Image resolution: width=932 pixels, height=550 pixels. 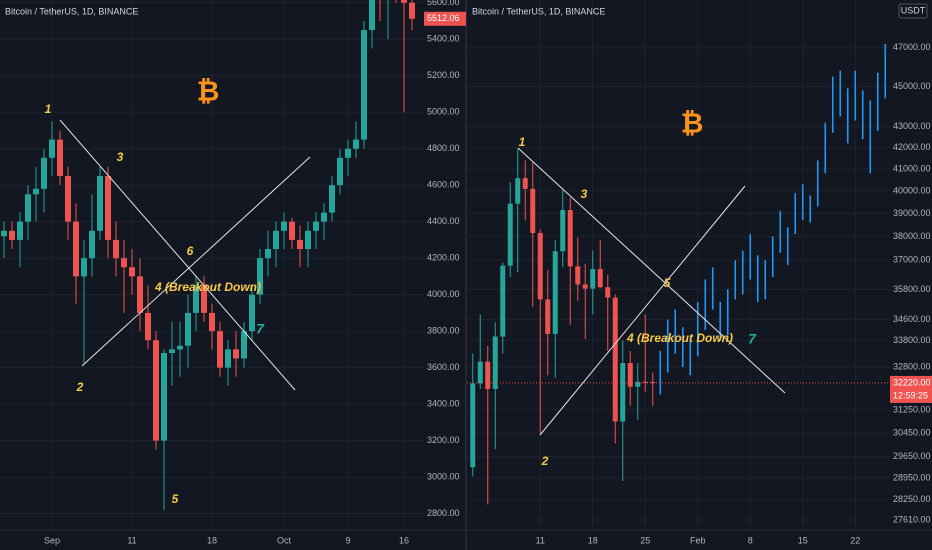 What do you see at coordinates (443, 367) in the screenshot?
I see `y-tick-label: 3600.00` at bounding box center [443, 367].